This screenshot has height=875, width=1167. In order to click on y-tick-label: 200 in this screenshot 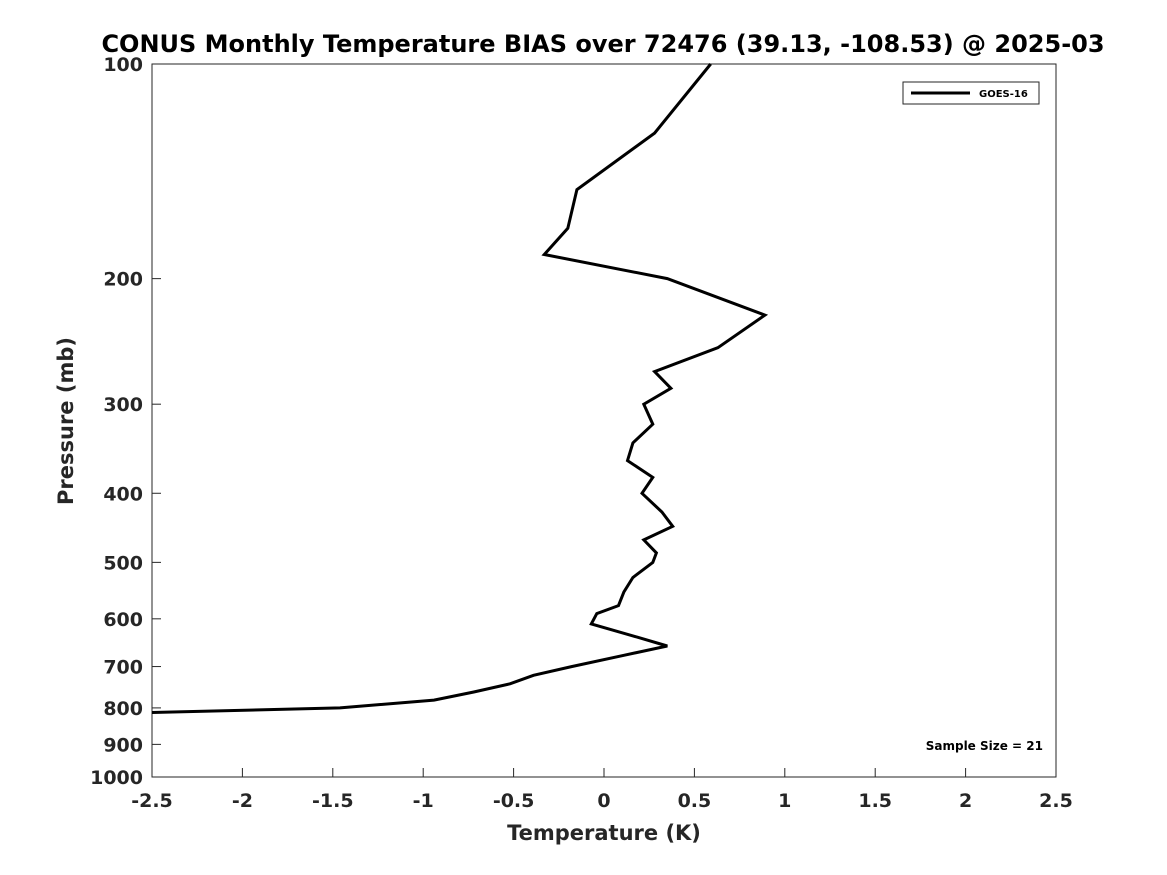, I will do `click(123, 280)`.